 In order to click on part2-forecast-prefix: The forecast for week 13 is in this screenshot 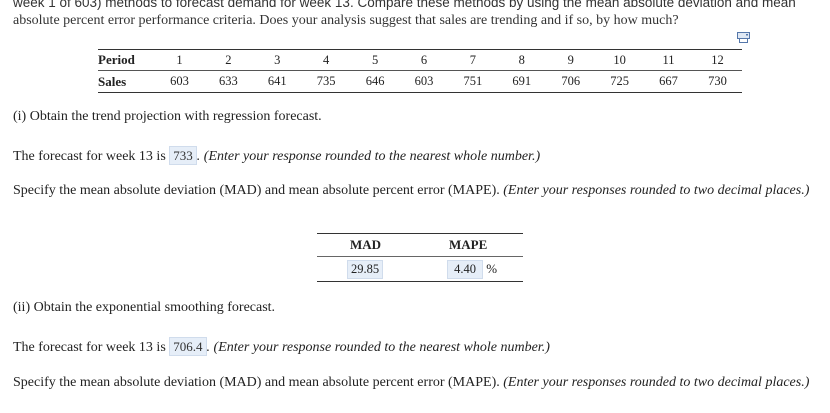, I will do `click(89, 347)`.